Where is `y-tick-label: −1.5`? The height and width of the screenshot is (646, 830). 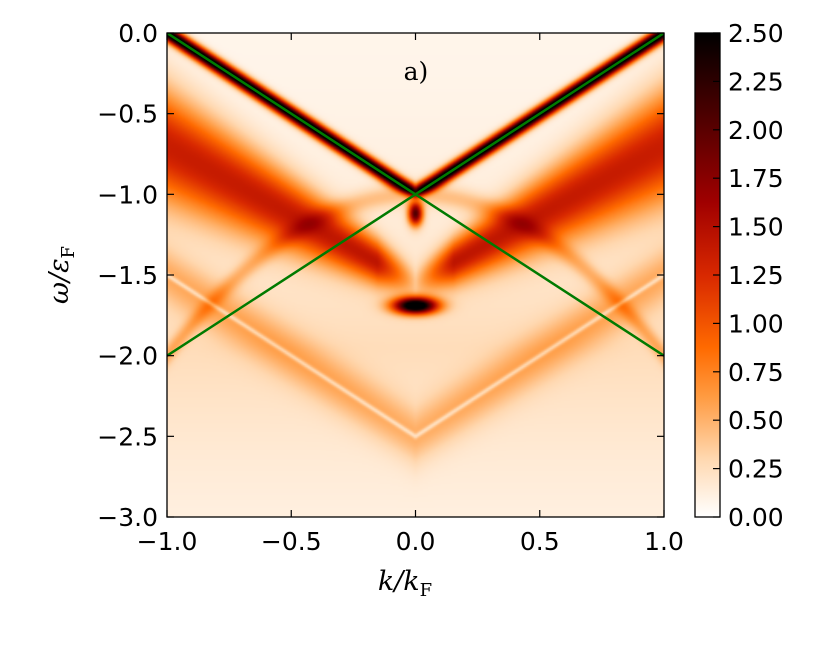
y-tick-label: −1.5 is located at coordinates (127, 275).